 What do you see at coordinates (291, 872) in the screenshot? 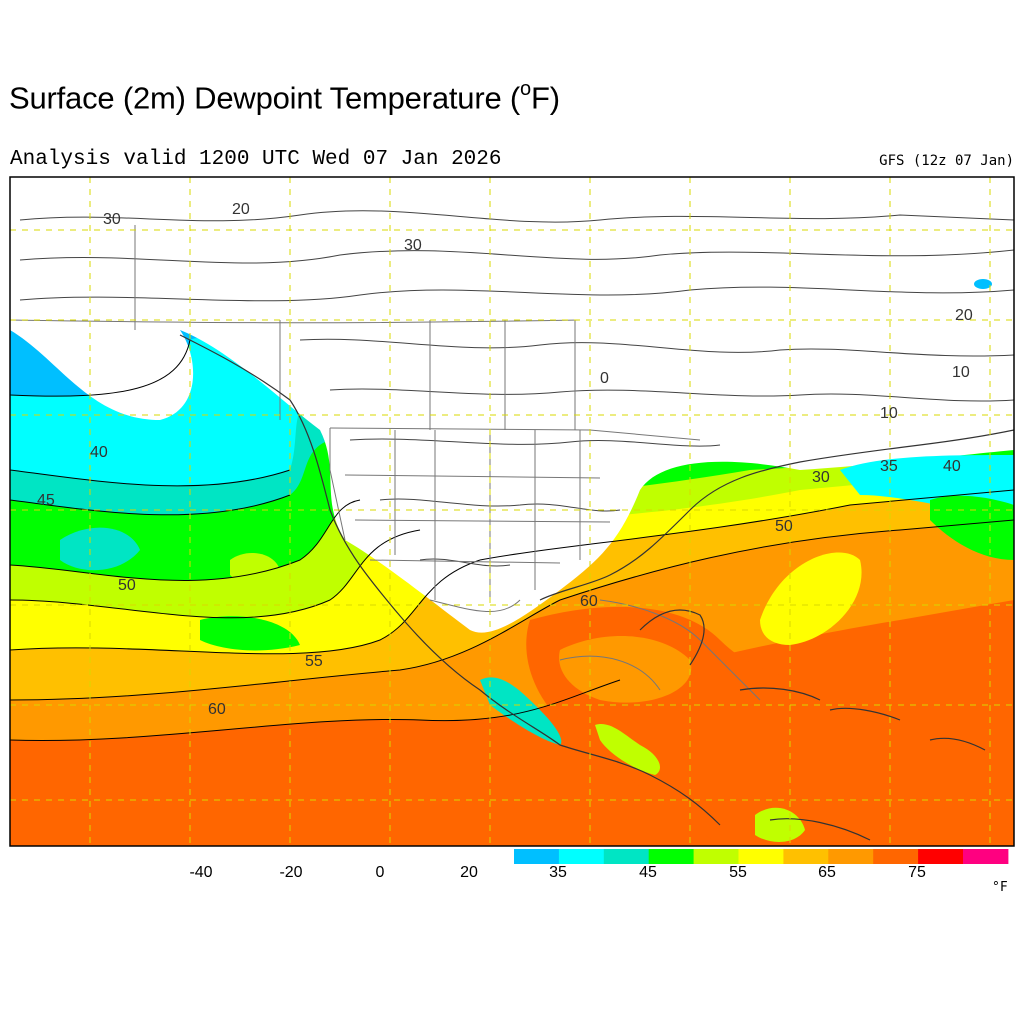
I see `colorbar-label: -20` at bounding box center [291, 872].